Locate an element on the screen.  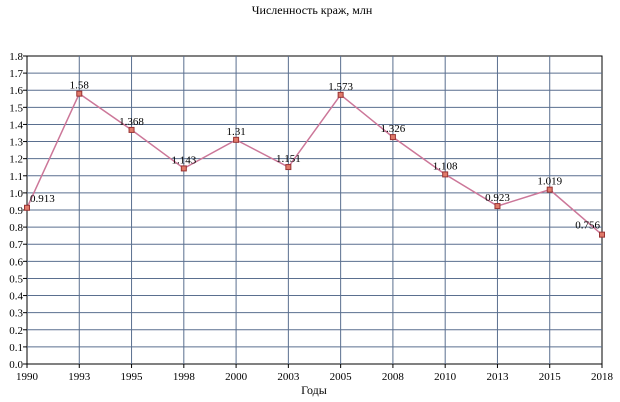
y-tick-label: 0.3 is located at coordinates (16, 314).